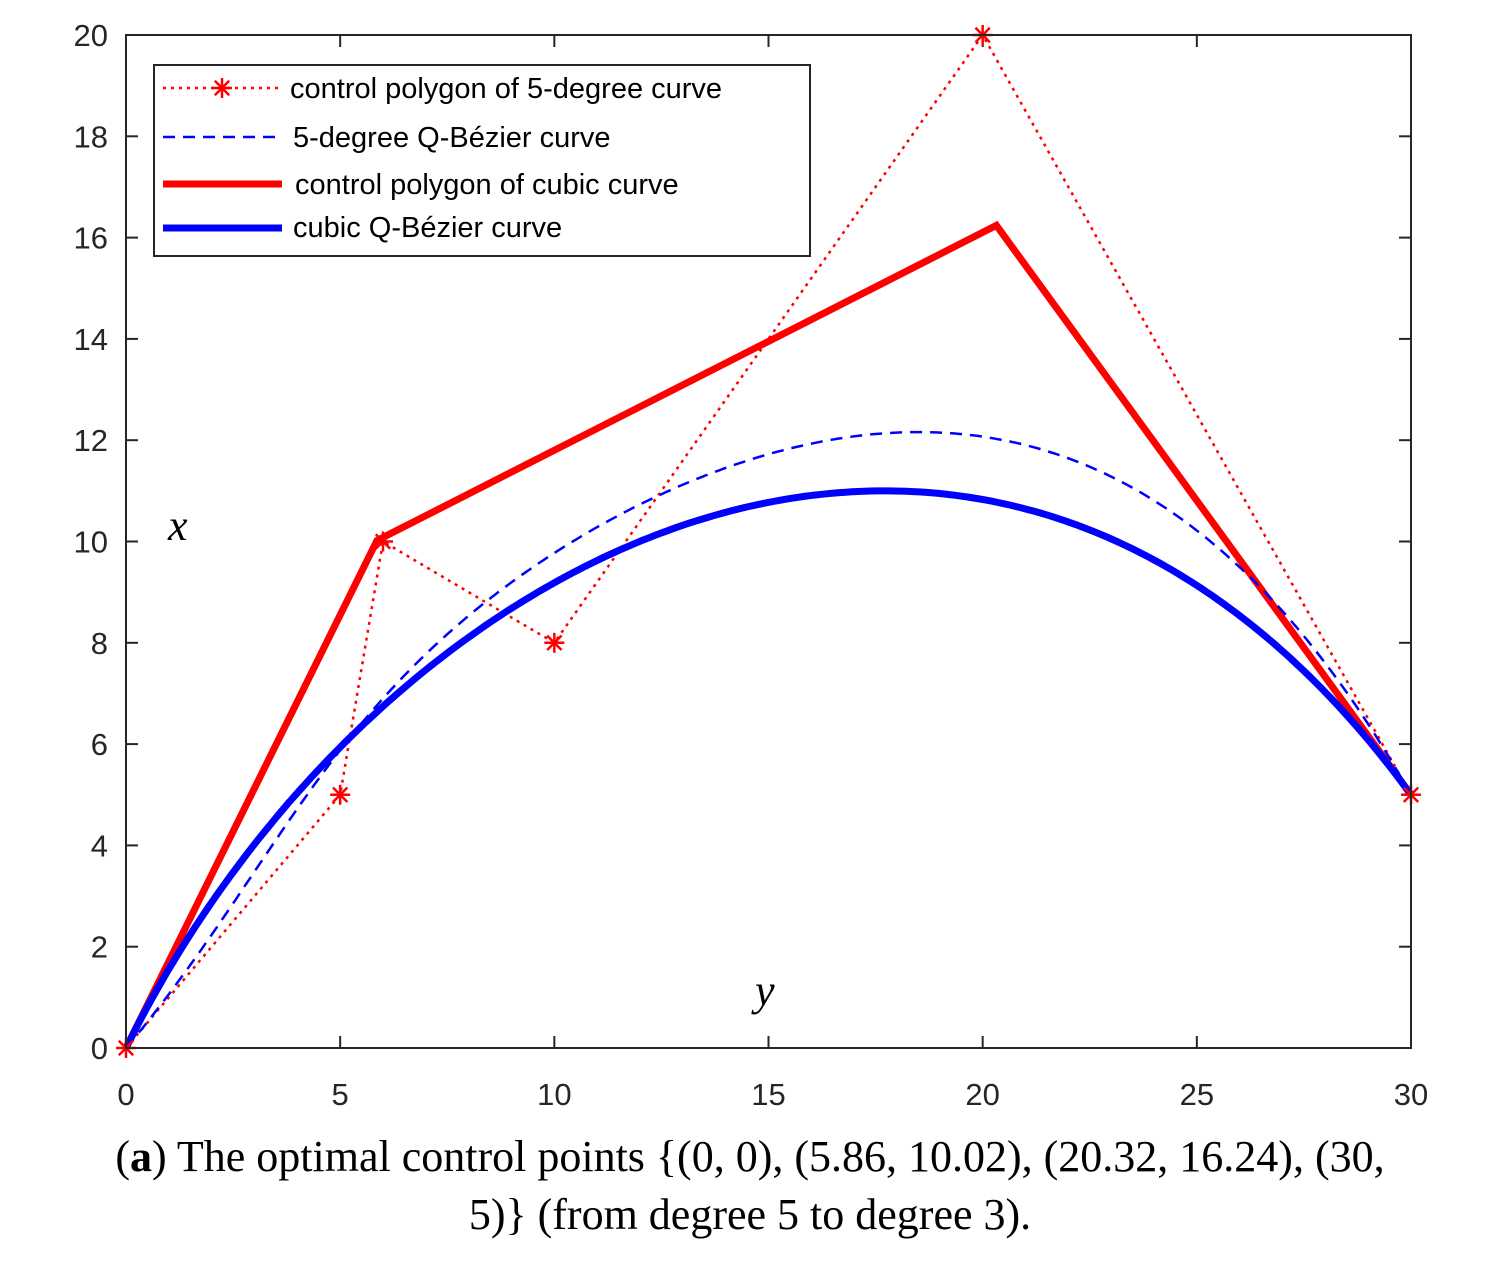  Describe the element at coordinates (340, 1094) in the screenshot. I see `x-tick-label-1: 5` at that location.